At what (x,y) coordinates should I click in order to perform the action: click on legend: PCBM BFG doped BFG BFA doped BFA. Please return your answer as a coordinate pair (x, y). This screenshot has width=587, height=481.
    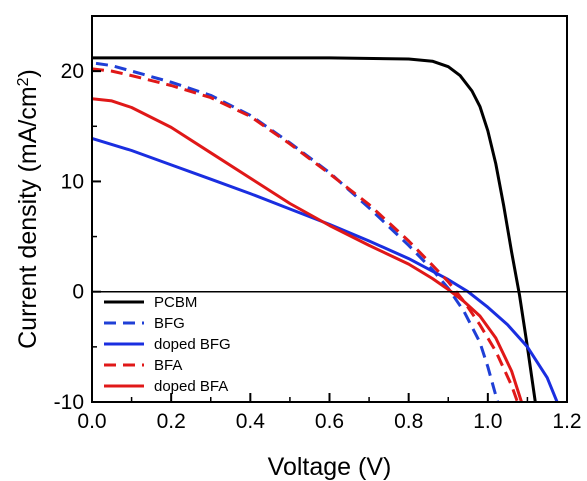
    Looking at the image, I should click on (167, 344).